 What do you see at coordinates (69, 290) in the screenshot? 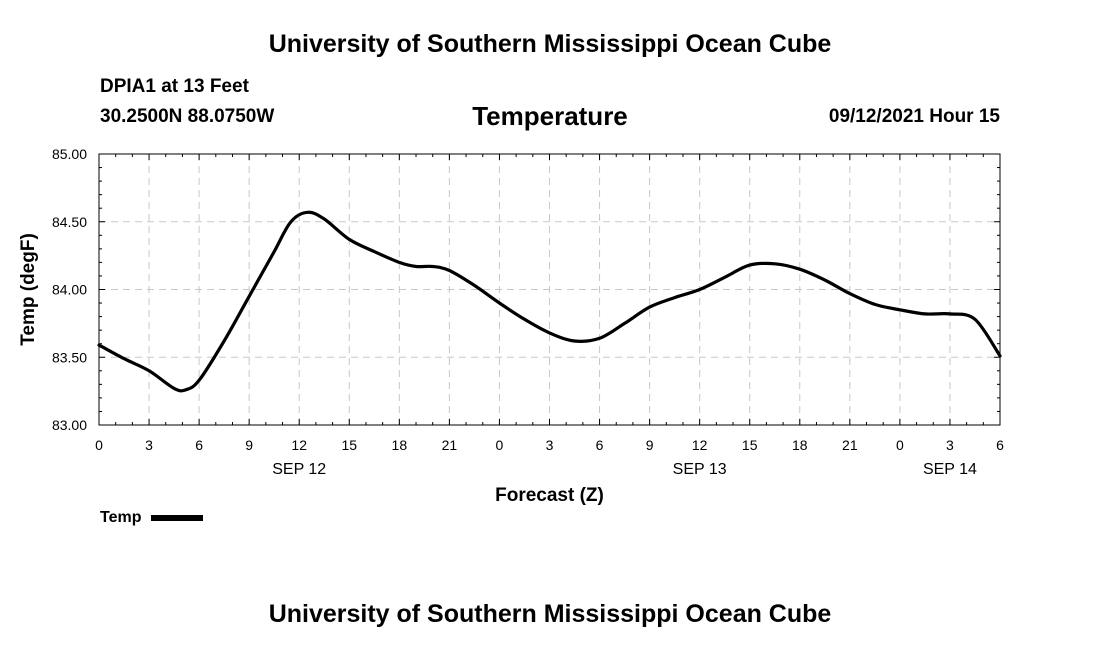
I see `y-tick-label: 84.00` at bounding box center [69, 290].